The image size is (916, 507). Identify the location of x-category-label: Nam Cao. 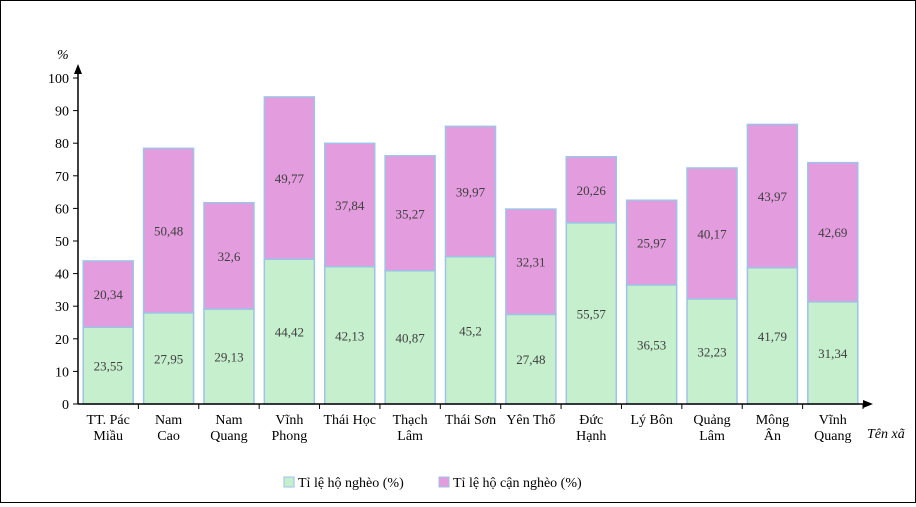
(168, 428).